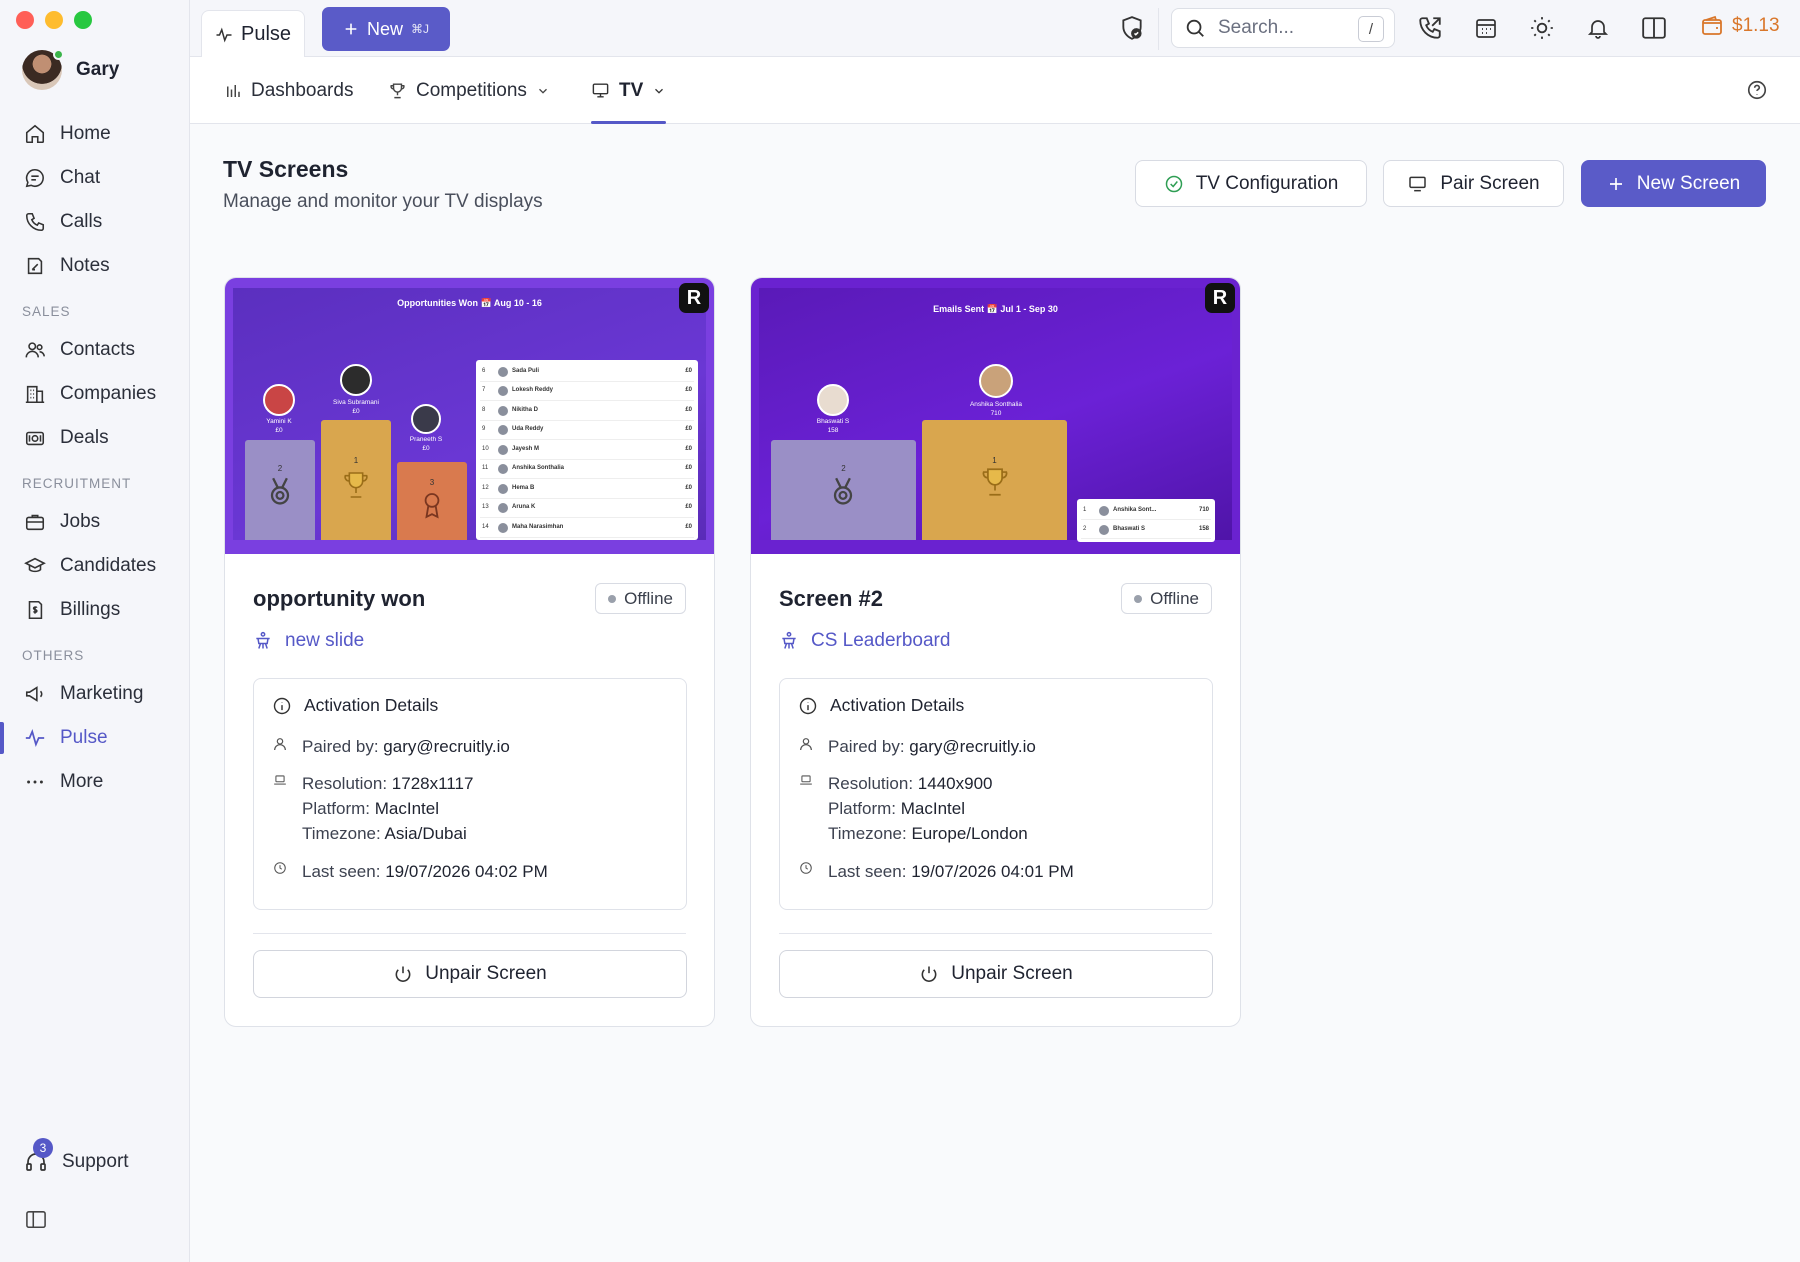 Image resolution: width=1800 pixels, height=1262 pixels. What do you see at coordinates (81, 221) in the screenshot?
I see `sidebar-item-label: Calls` at bounding box center [81, 221].